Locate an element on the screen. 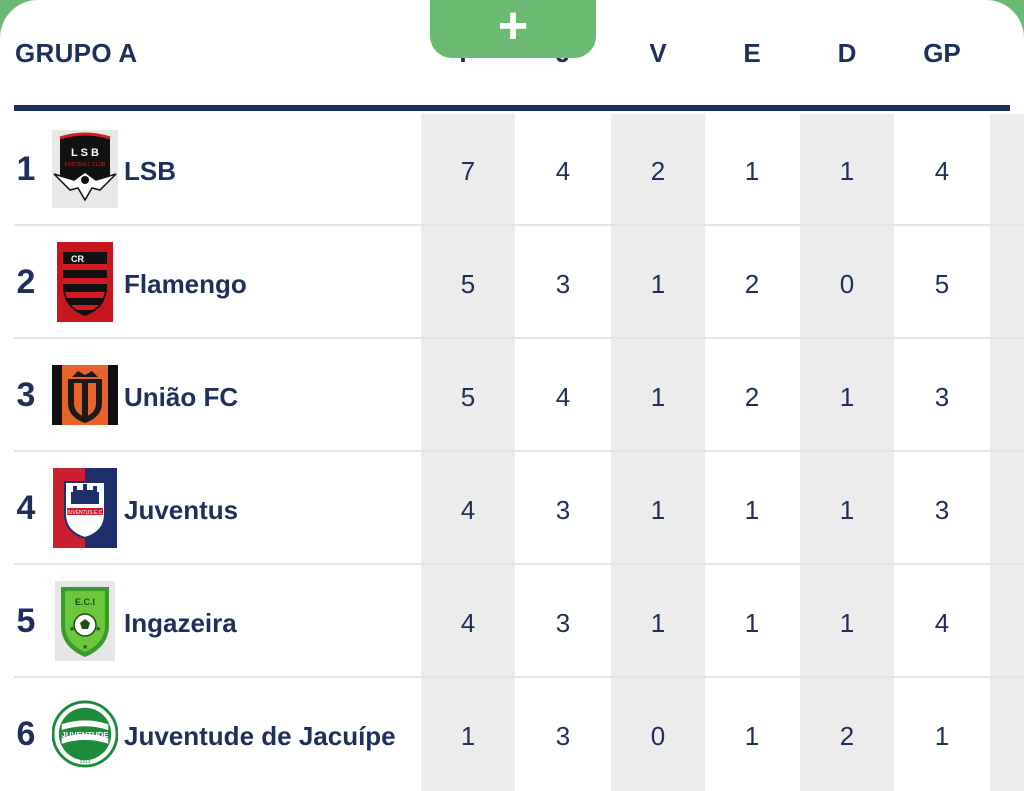 This screenshot has width=1024, height=791. svg-text: CR is located at coordinates (77, 259).